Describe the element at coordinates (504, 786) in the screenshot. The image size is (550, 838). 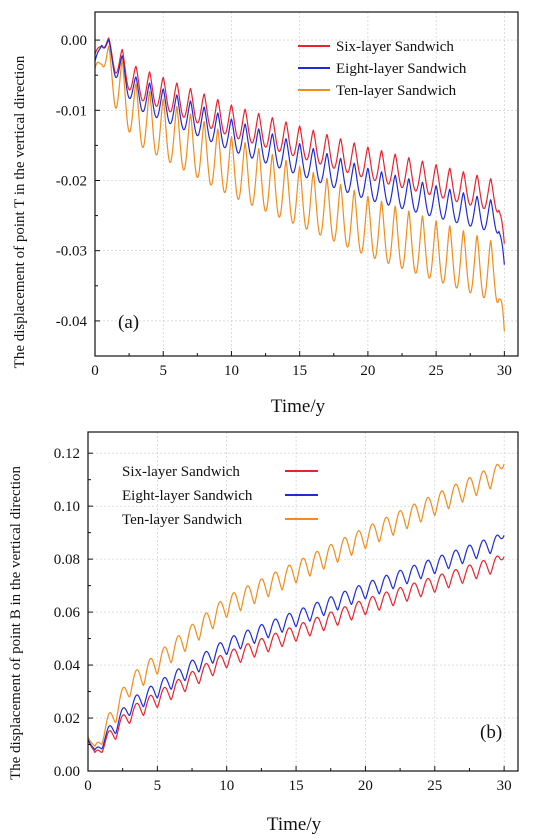
I see `x-tick-label-b-6: 30` at that location.